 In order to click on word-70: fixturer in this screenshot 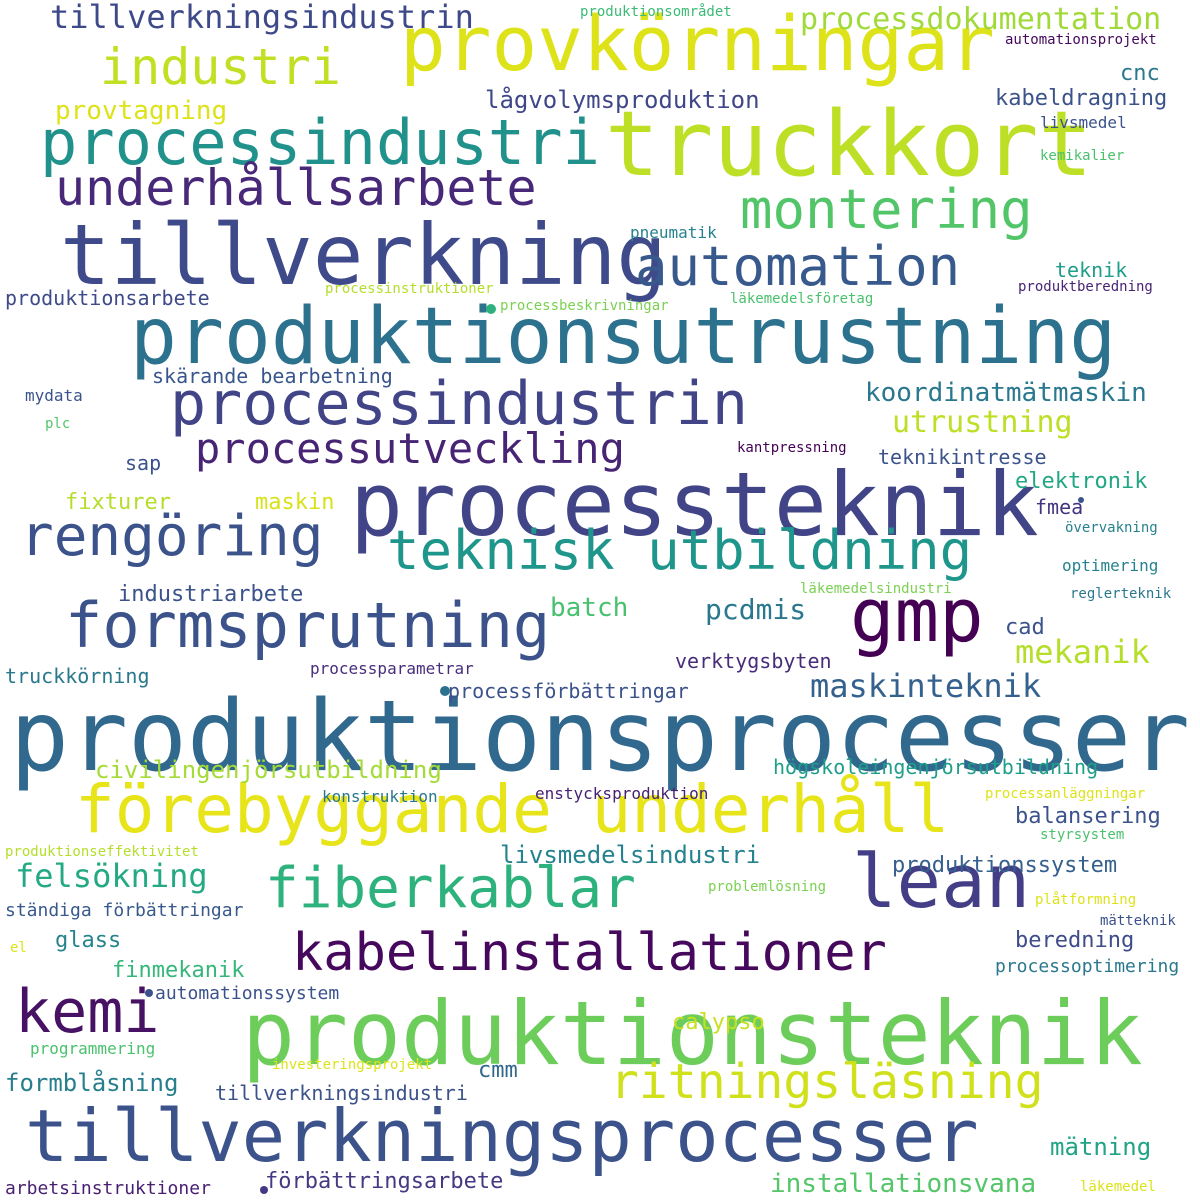, I will do `click(118, 502)`.